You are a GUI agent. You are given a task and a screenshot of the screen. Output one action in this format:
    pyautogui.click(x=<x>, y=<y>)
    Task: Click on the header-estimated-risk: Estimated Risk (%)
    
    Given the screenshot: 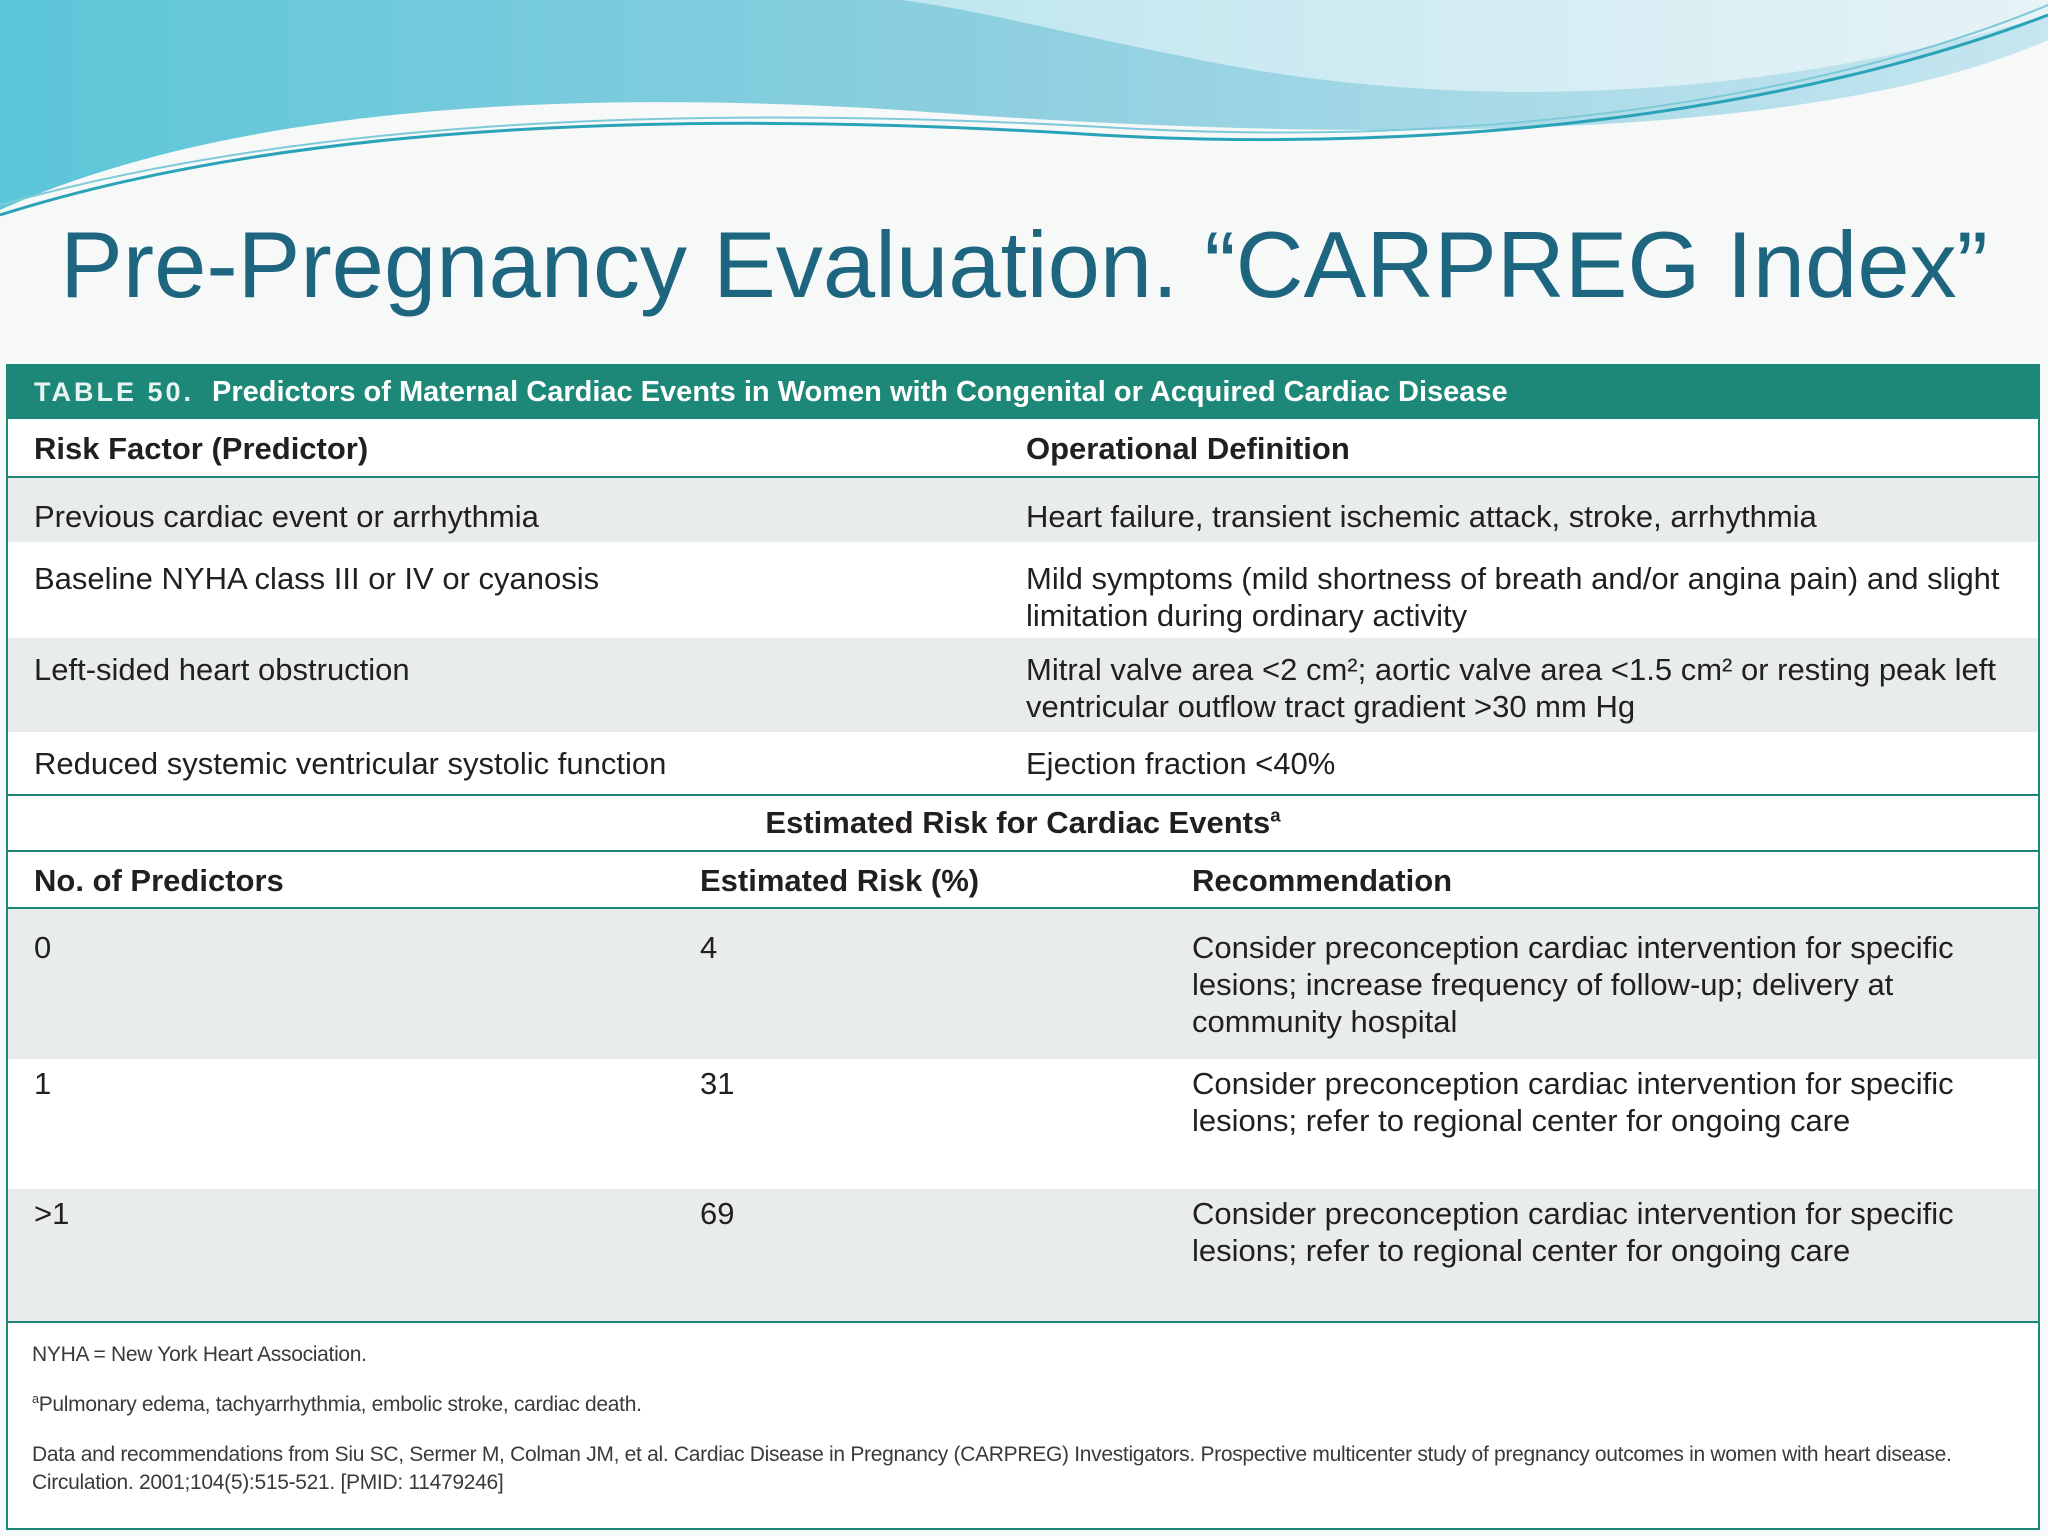 What is the action you would take?
    pyautogui.click(x=840, y=880)
    